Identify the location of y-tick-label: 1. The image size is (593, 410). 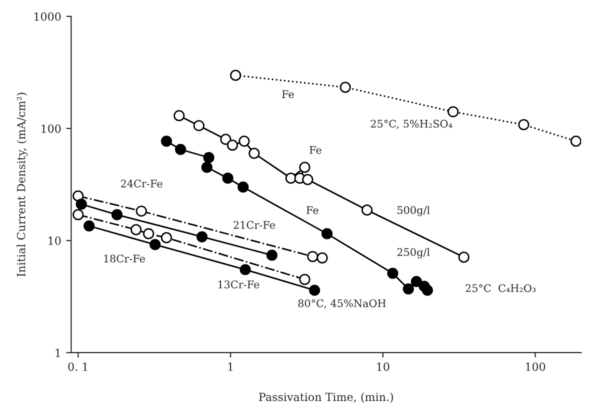
(58, 352).